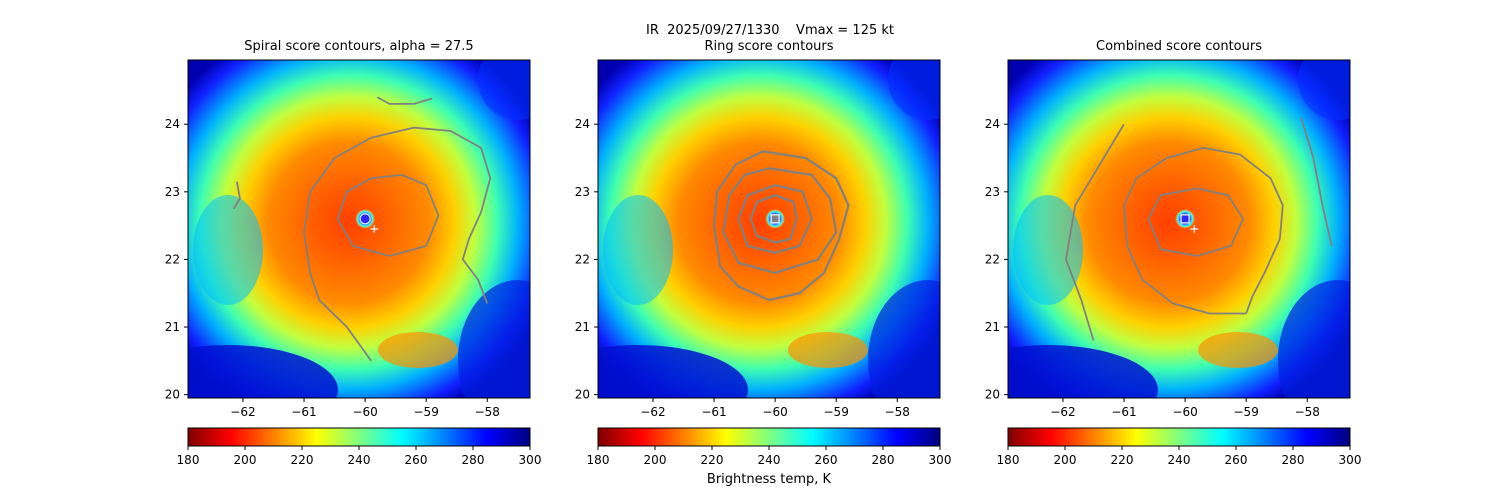 The height and width of the screenshot is (500, 1500). What do you see at coordinates (237, 195) in the screenshot?
I see `contour-west-fragment` at bounding box center [237, 195].